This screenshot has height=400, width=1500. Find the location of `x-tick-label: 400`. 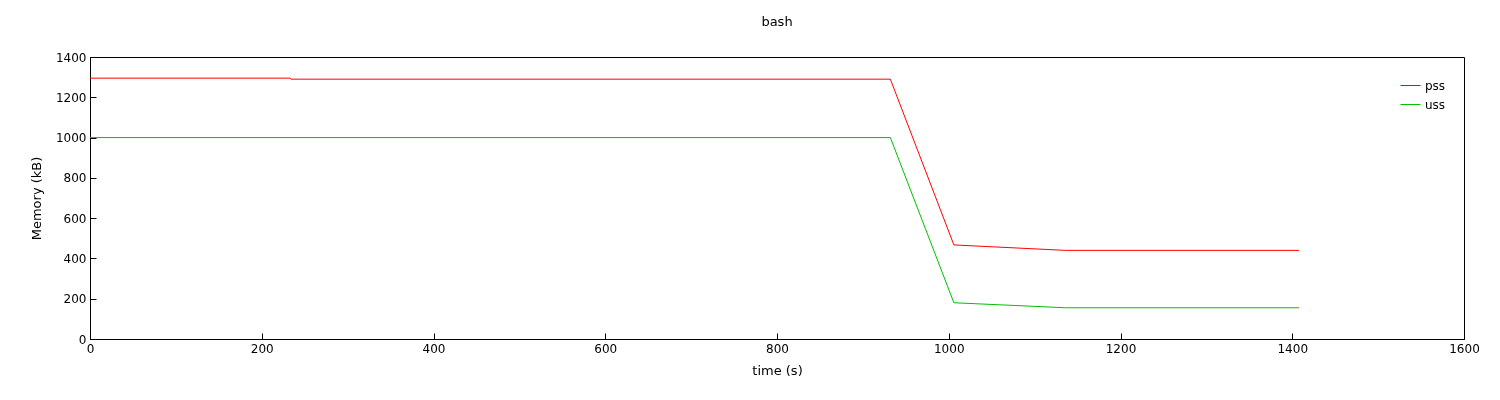

x-tick-label: 400 is located at coordinates (434, 348).